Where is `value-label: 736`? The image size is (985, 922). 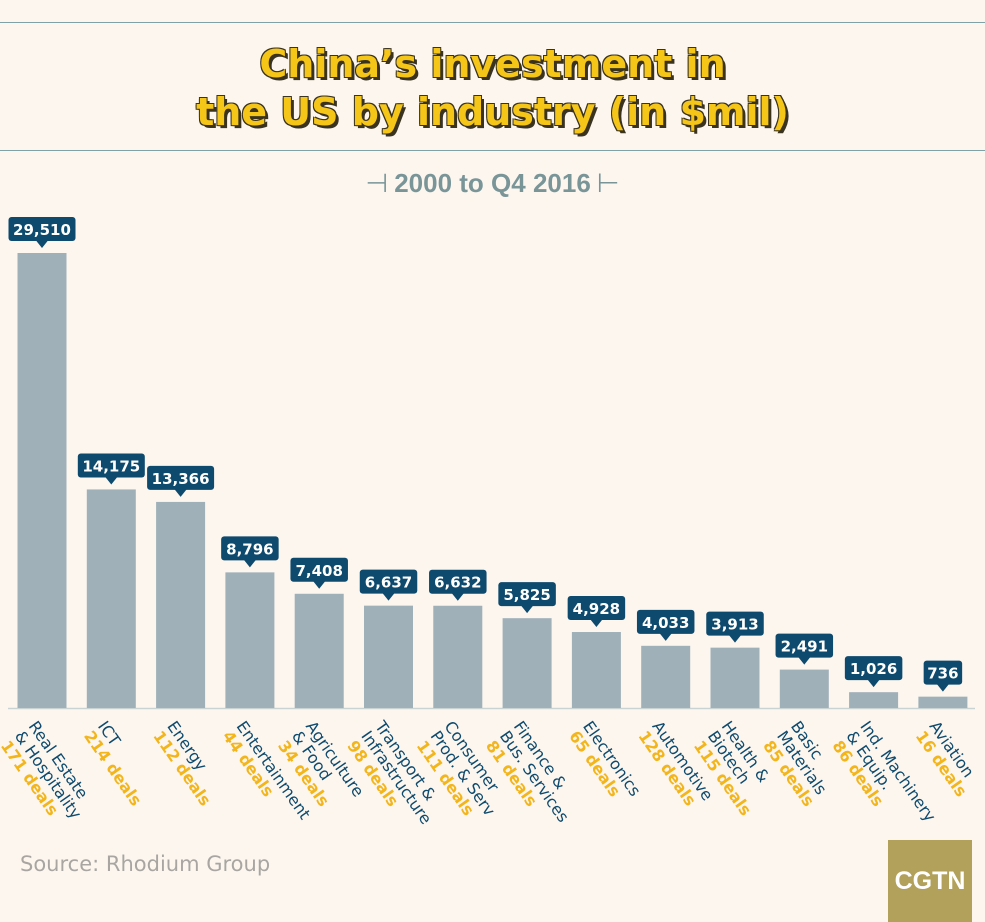
value-label: 736 is located at coordinates (942, 674).